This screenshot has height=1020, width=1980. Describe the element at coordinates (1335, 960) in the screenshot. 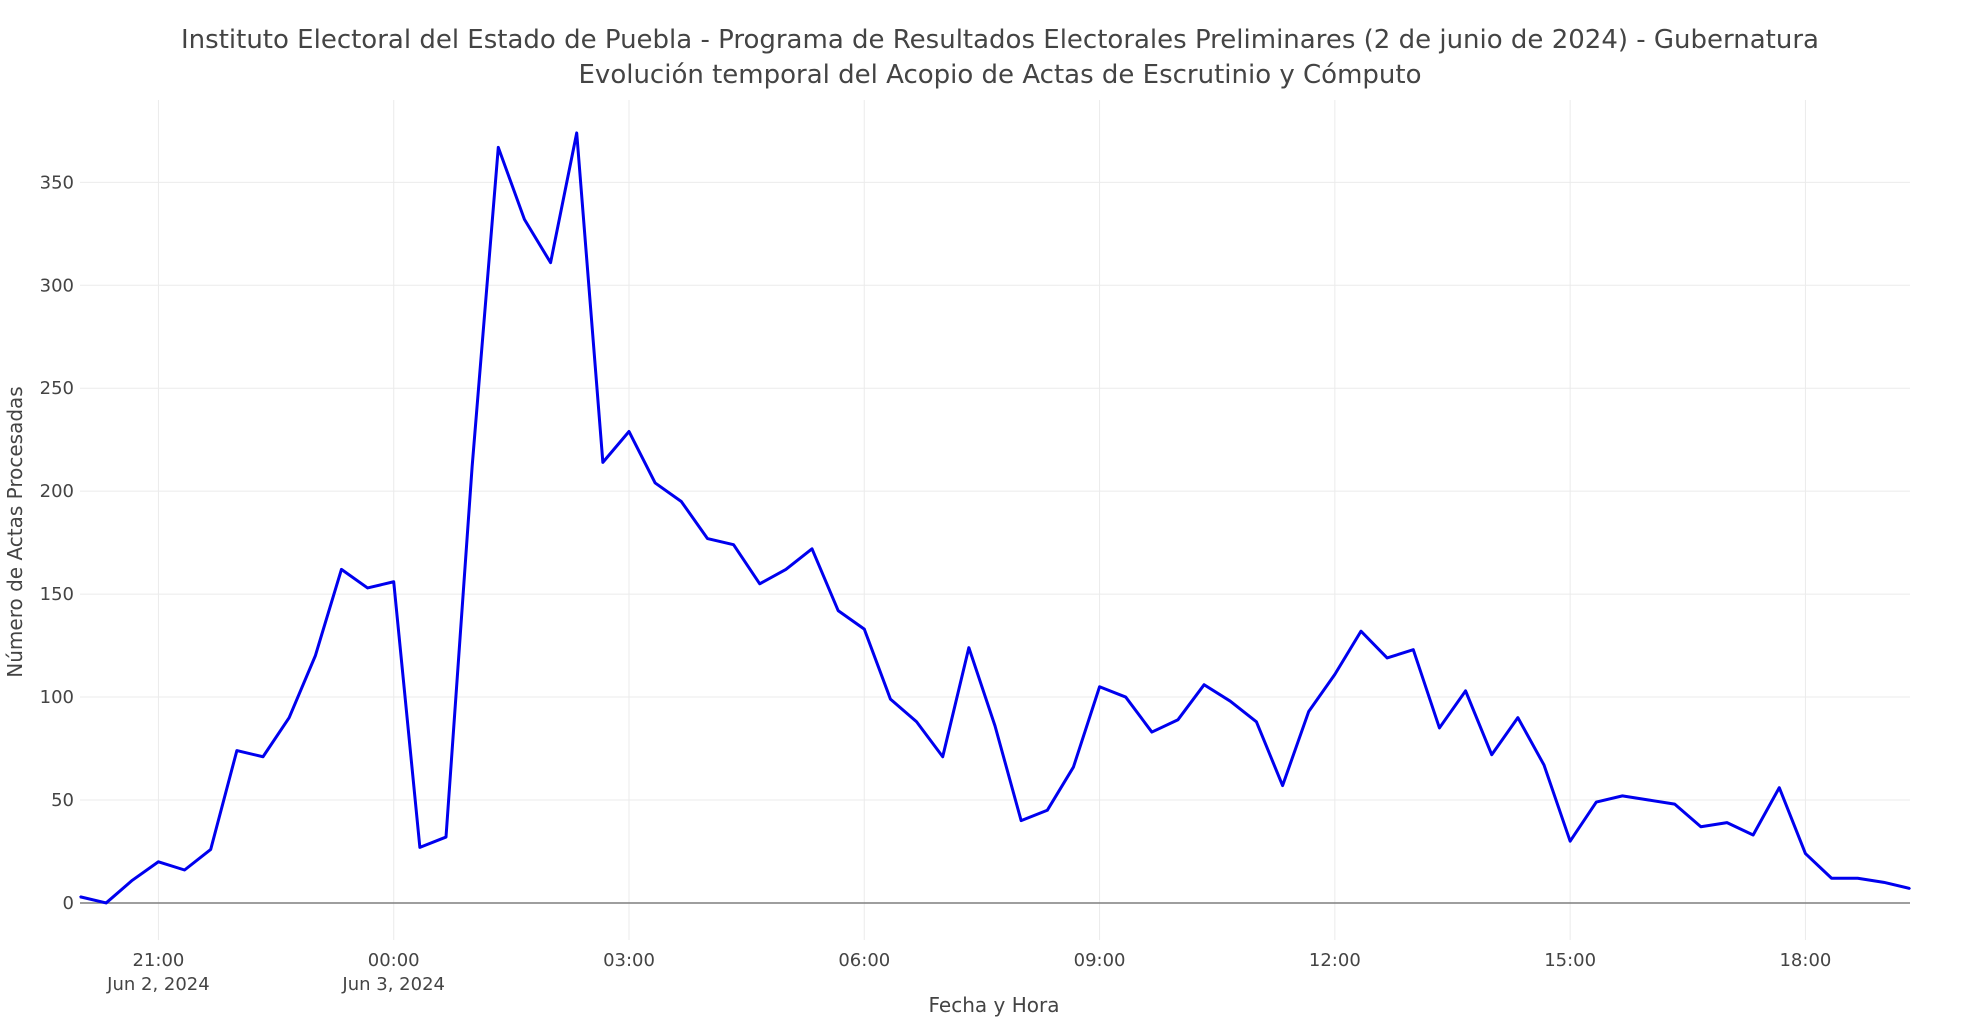

I see `x-tick-label: 12:00` at that location.